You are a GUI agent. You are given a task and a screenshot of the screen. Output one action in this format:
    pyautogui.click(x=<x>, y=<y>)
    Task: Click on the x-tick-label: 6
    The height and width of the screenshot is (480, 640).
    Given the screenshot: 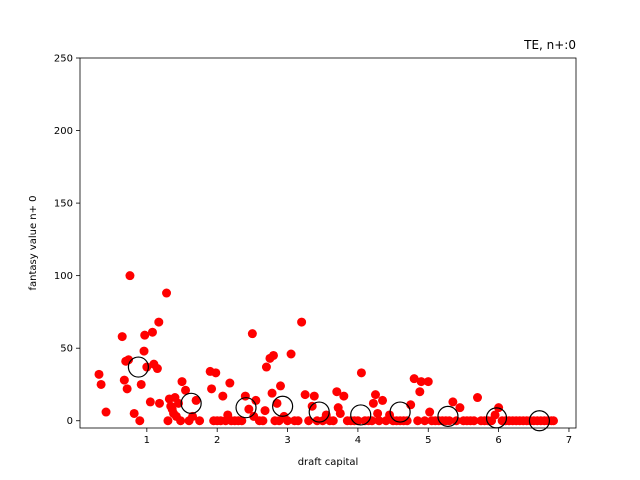 What is the action you would take?
    pyautogui.click(x=498, y=440)
    